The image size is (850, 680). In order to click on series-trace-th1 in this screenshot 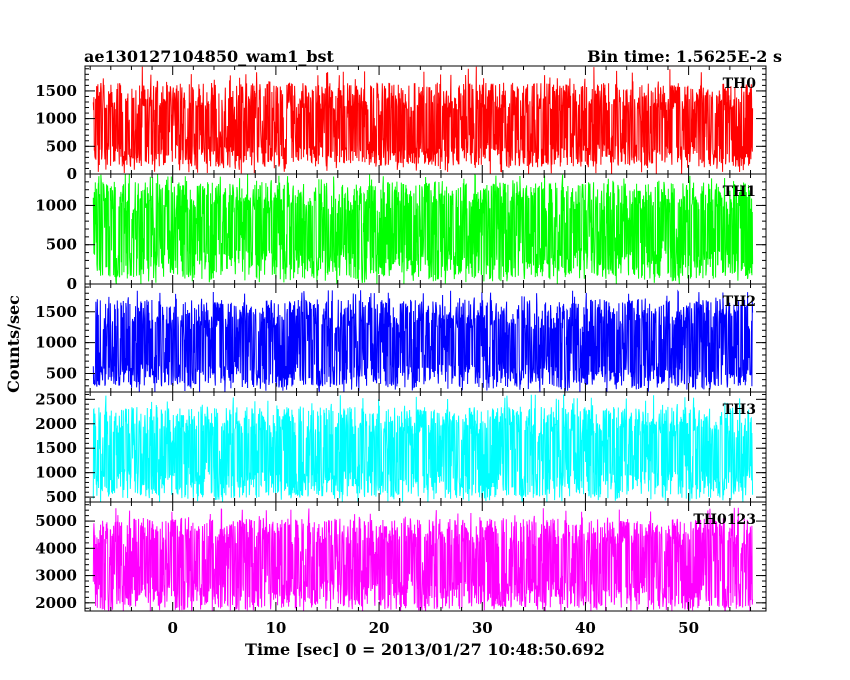, I will do `click(423, 229)`.